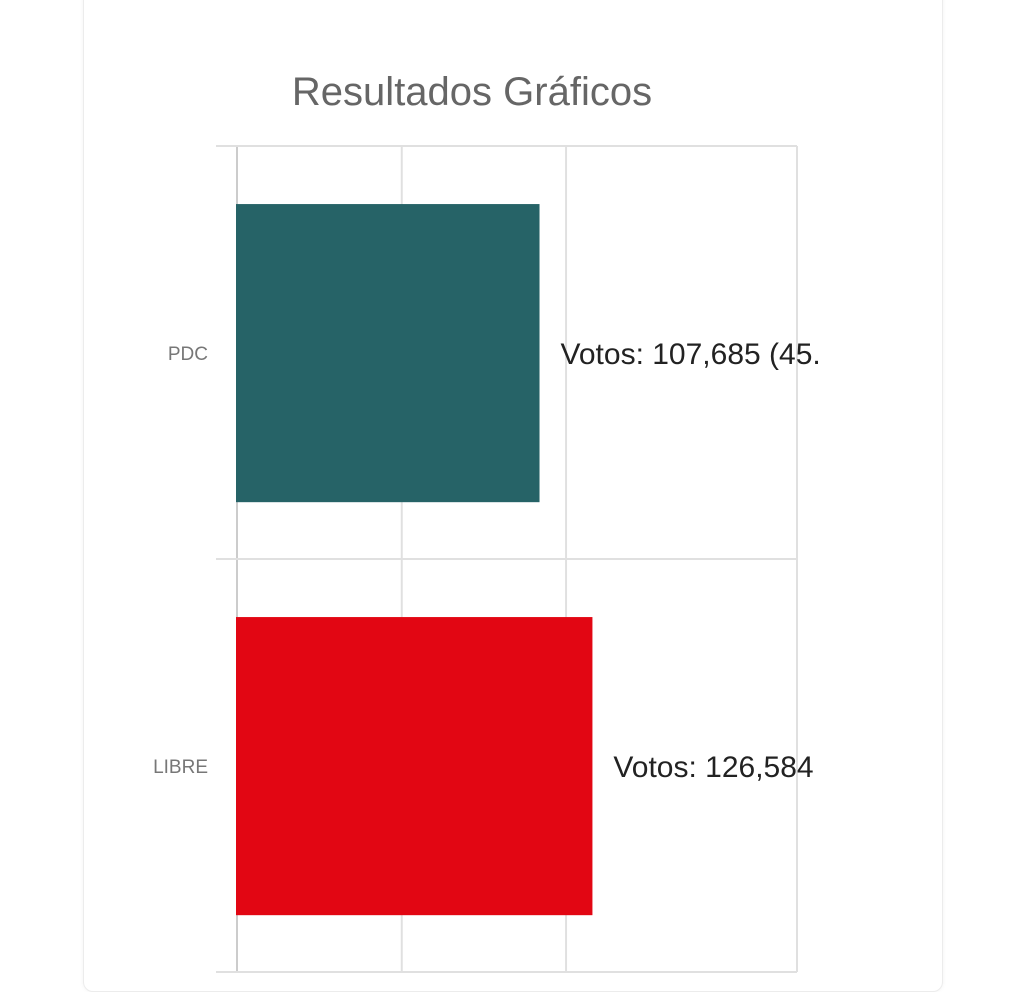 The image size is (1024, 992). I want to click on bar-libre, so click(414, 766).